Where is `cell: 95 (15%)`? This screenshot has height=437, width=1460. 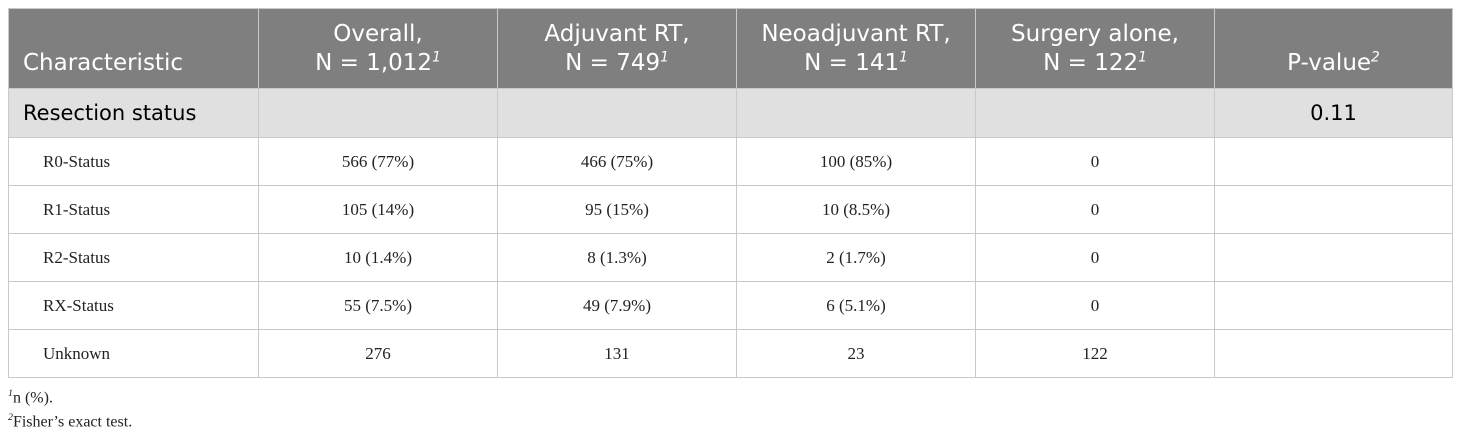
cell: 95 (15%) is located at coordinates (617, 209).